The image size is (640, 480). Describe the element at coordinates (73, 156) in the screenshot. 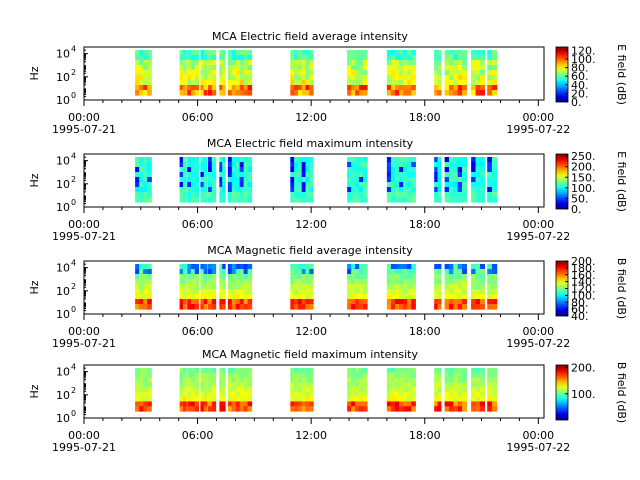

I see `y-tick-exponent: 4` at that location.